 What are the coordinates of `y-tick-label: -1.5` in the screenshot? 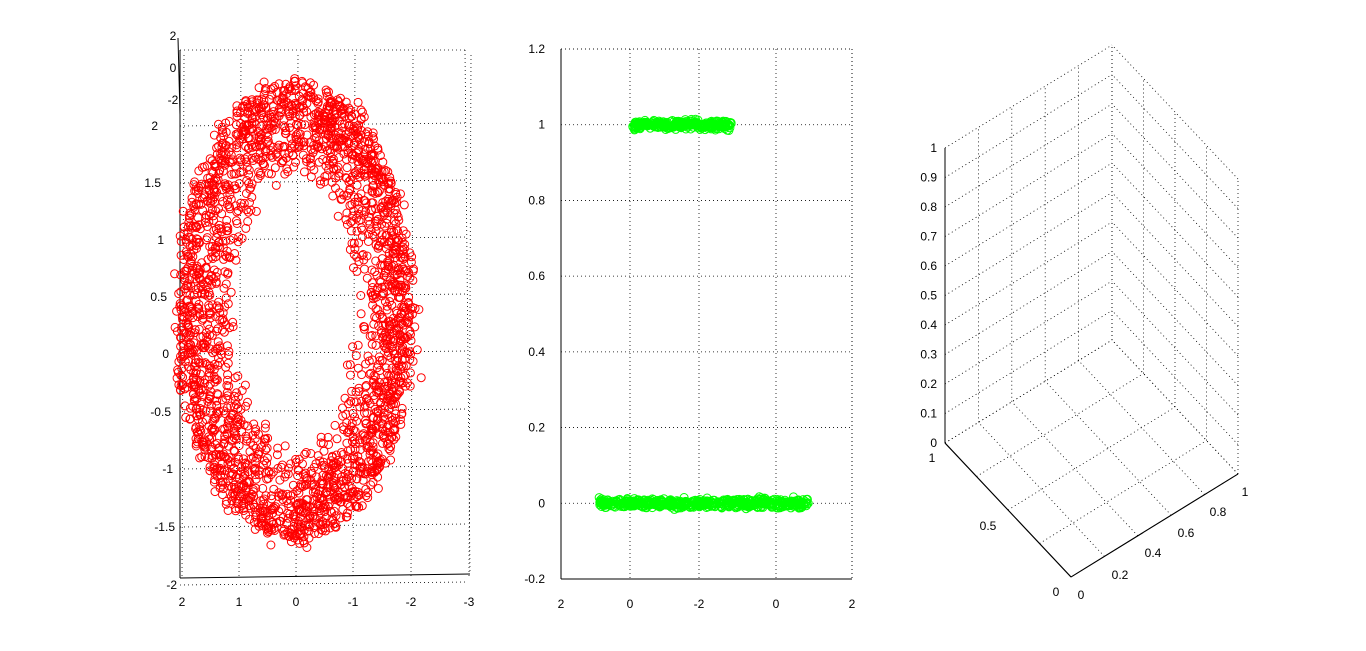 It's located at (164, 527).